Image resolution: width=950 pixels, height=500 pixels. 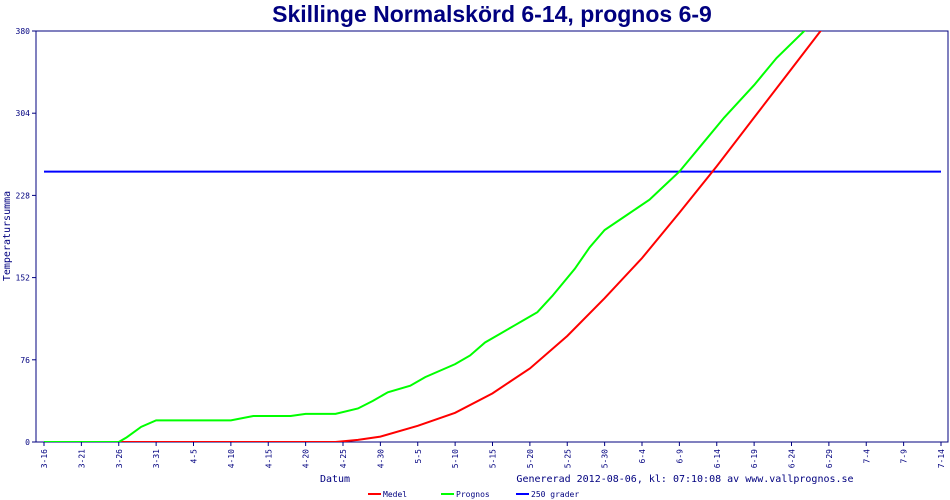 What do you see at coordinates (455, 458) in the screenshot?
I see `x-tick-label: 5-10` at bounding box center [455, 458].